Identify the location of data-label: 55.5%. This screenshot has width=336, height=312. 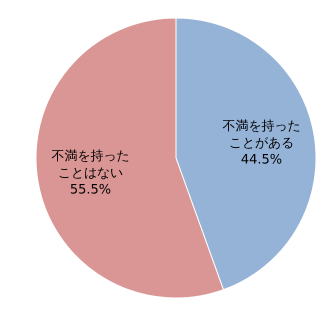
(91, 190).